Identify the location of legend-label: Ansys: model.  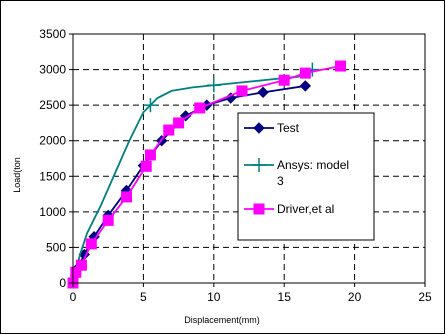
(313, 165).